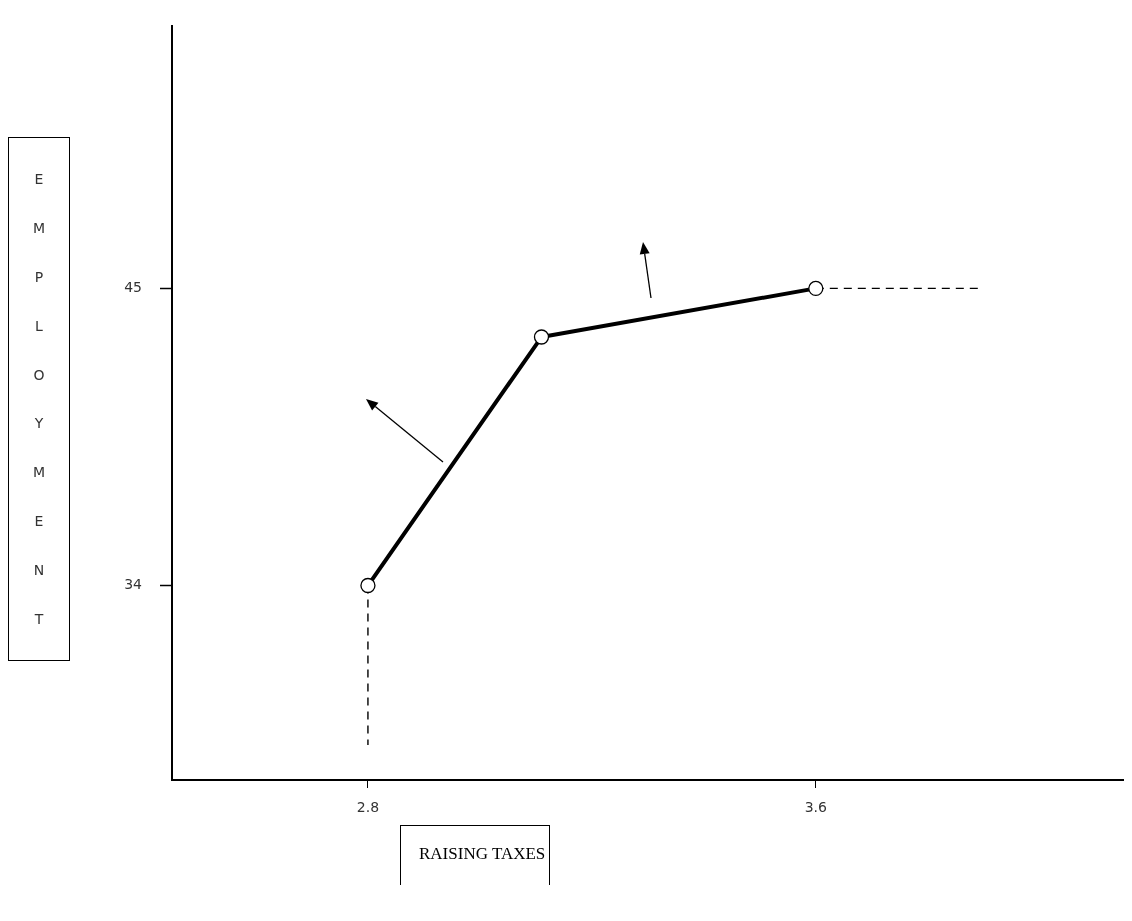  I want to click on y-tick-label: 45, so click(133, 287).